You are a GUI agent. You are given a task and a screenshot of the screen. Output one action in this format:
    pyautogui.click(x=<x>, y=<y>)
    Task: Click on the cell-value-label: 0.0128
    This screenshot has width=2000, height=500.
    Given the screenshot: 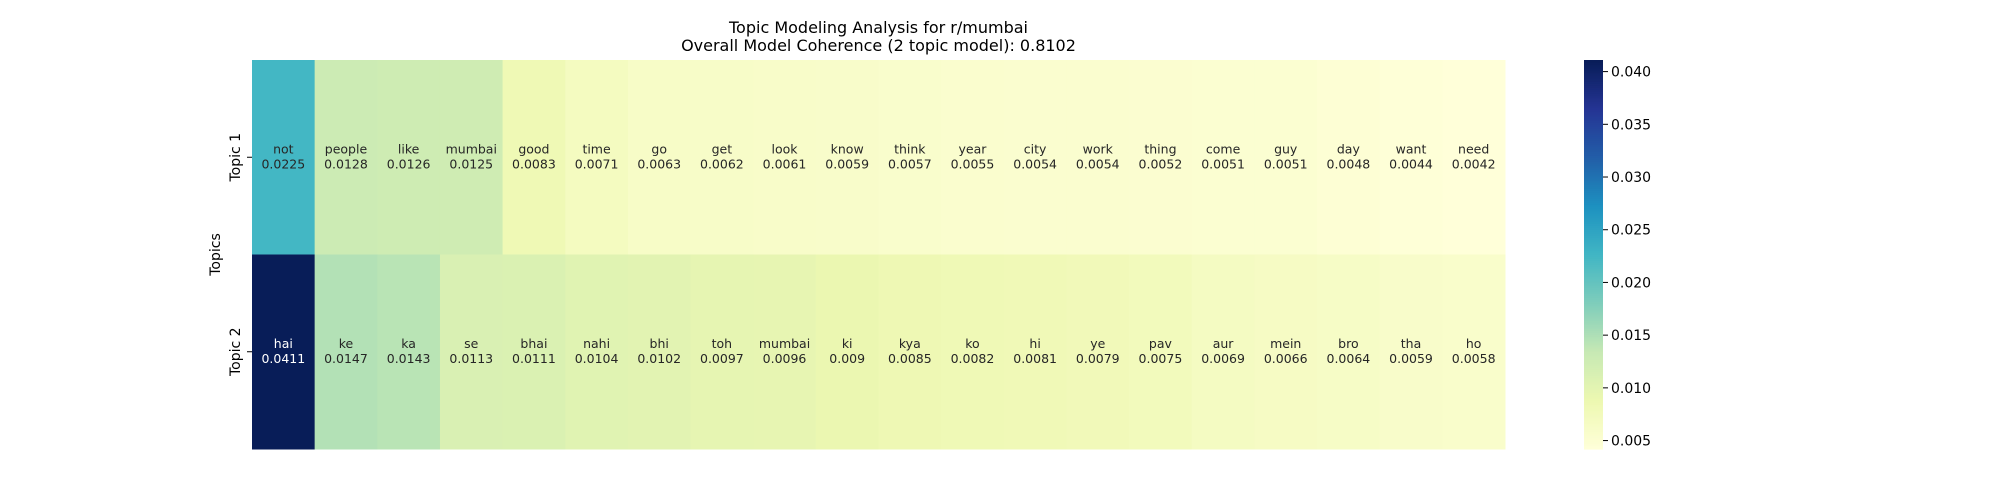 What is the action you would take?
    pyautogui.click(x=346, y=163)
    